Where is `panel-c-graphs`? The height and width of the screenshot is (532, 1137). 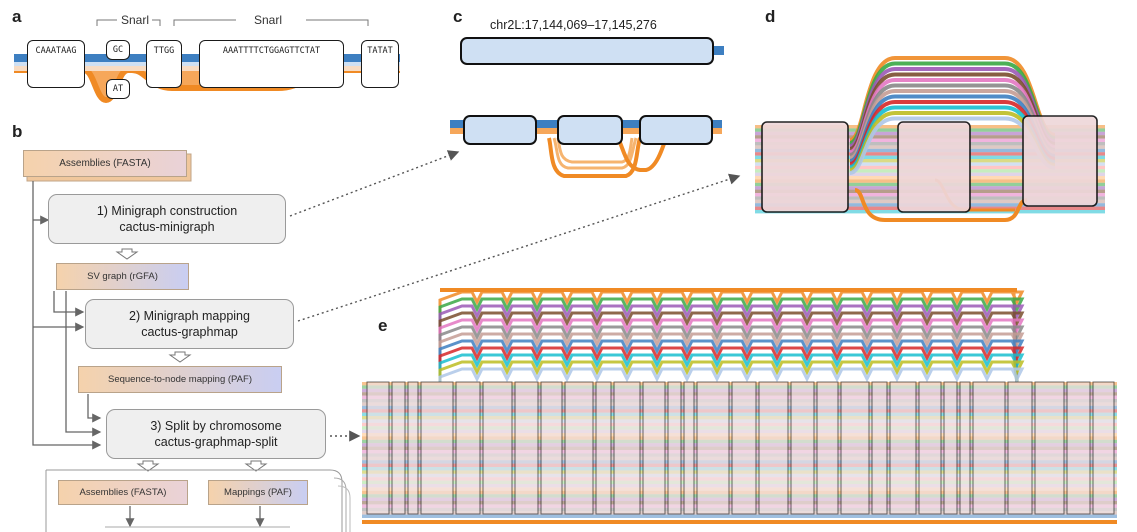 panel-c-graphs is located at coordinates (587, 107).